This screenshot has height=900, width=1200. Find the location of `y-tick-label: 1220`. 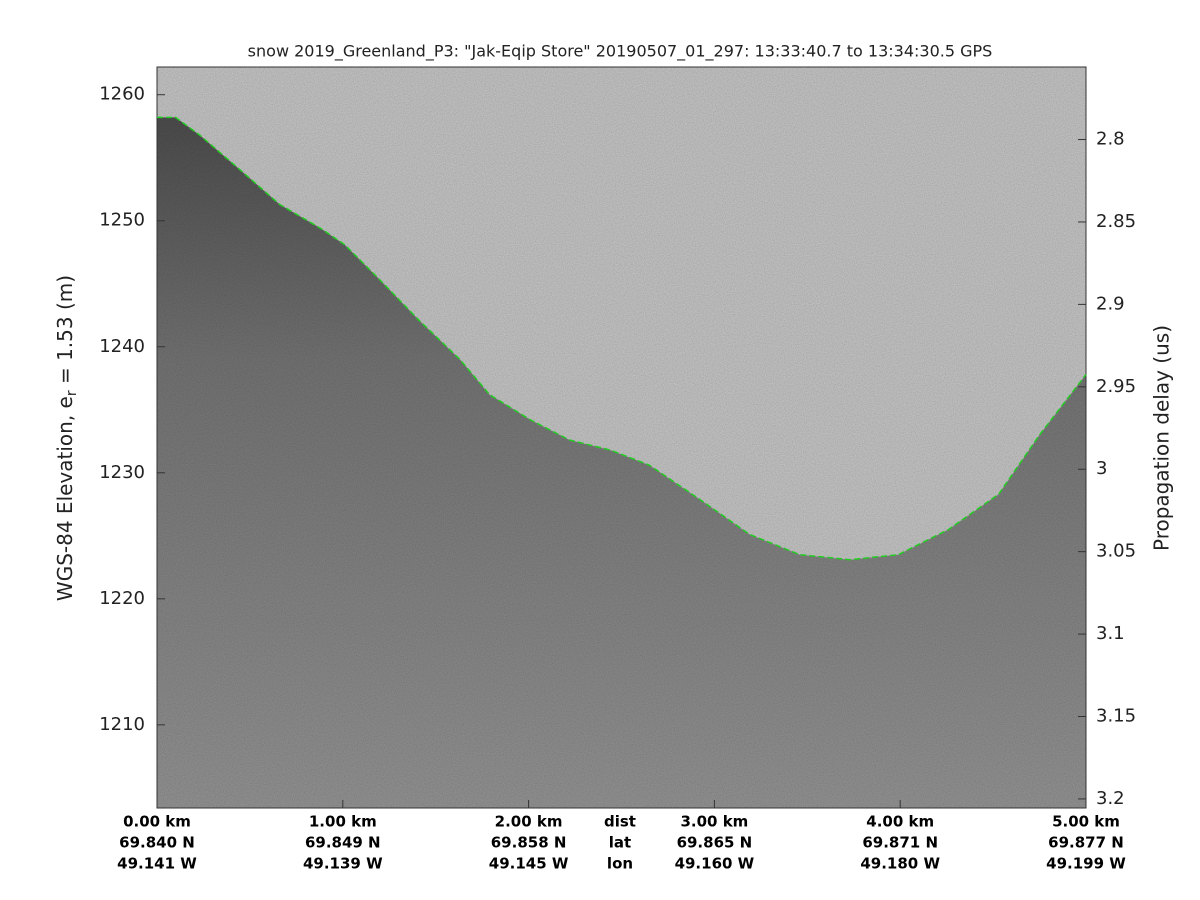

y-tick-label: 1220 is located at coordinates (122, 598).